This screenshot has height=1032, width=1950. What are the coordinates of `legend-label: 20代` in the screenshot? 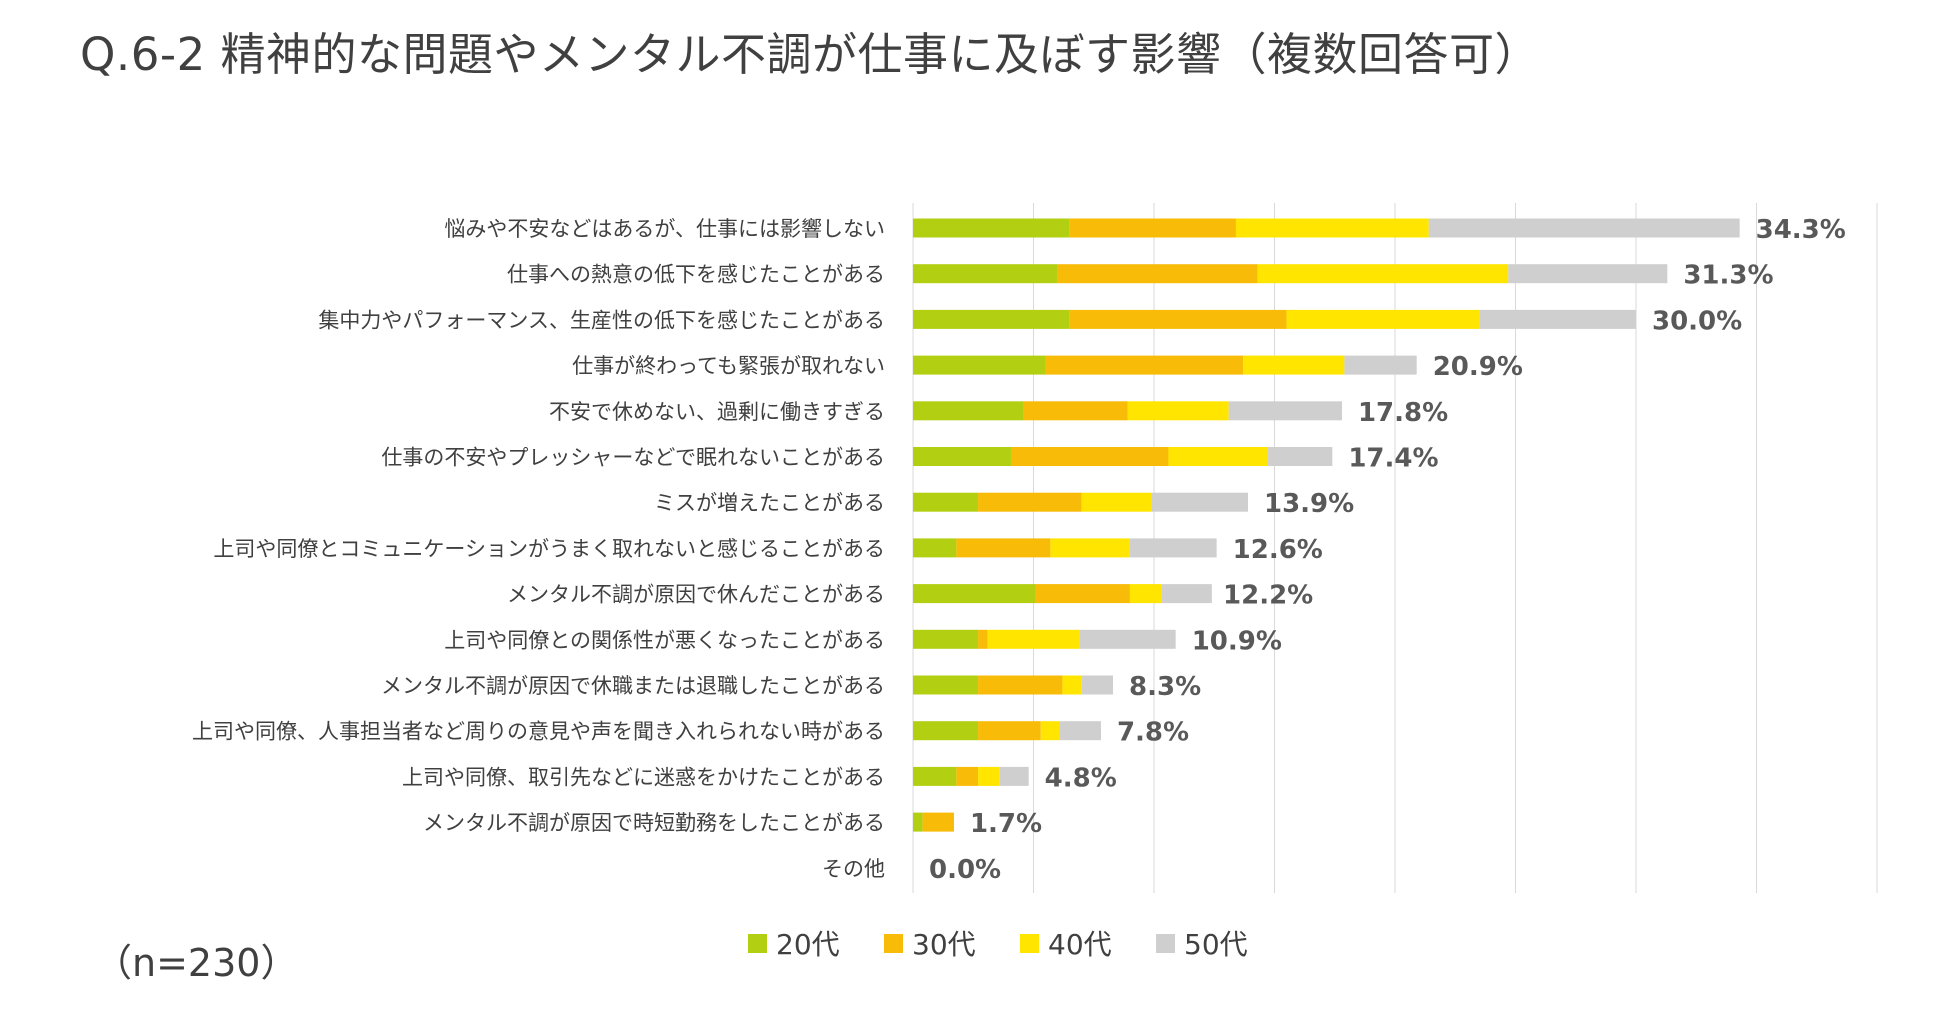 It's located at (808, 944).